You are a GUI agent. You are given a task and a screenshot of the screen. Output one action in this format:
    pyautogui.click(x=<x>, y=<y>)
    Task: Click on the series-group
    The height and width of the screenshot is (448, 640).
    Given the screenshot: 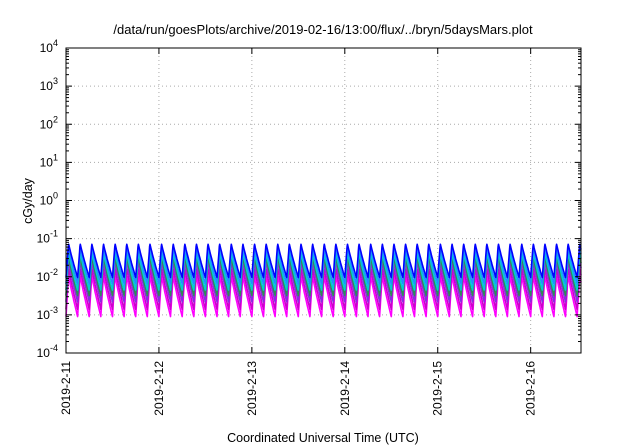 What is the action you would take?
    pyautogui.click(x=323, y=280)
    